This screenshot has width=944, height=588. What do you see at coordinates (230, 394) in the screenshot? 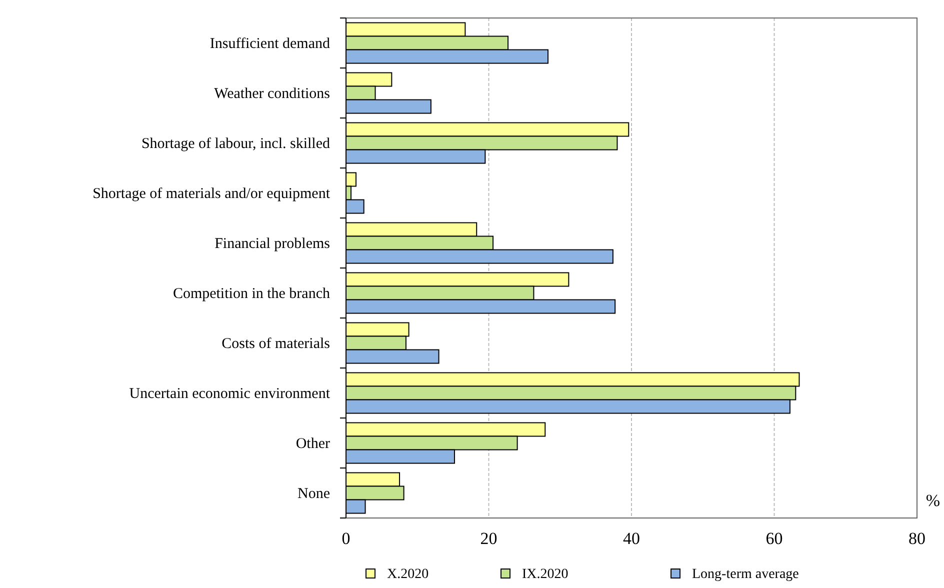
I see `y-tick-label: Uncertain economic environment` at bounding box center [230, 394].